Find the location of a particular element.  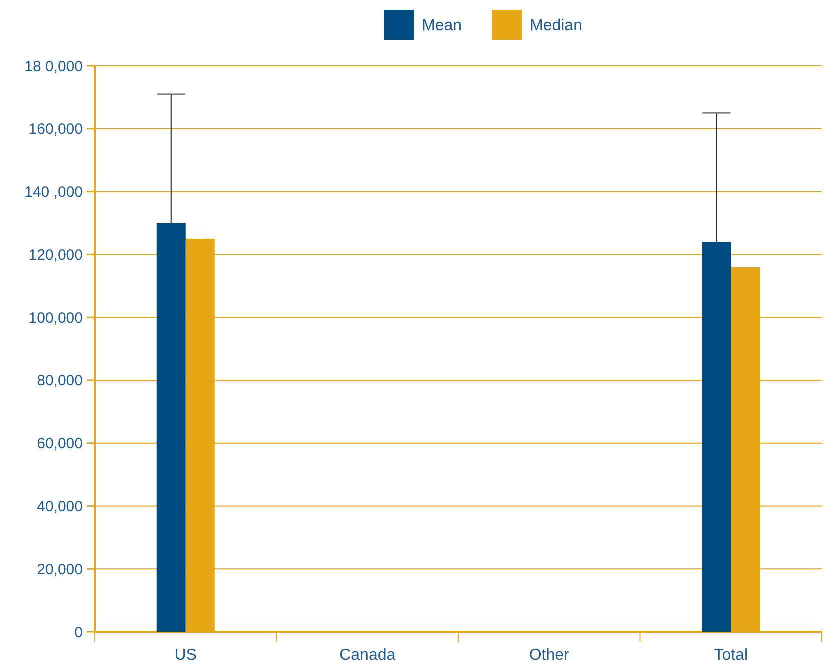

y-tick-label: 18 0,000 is located at coordinates (53, 67).